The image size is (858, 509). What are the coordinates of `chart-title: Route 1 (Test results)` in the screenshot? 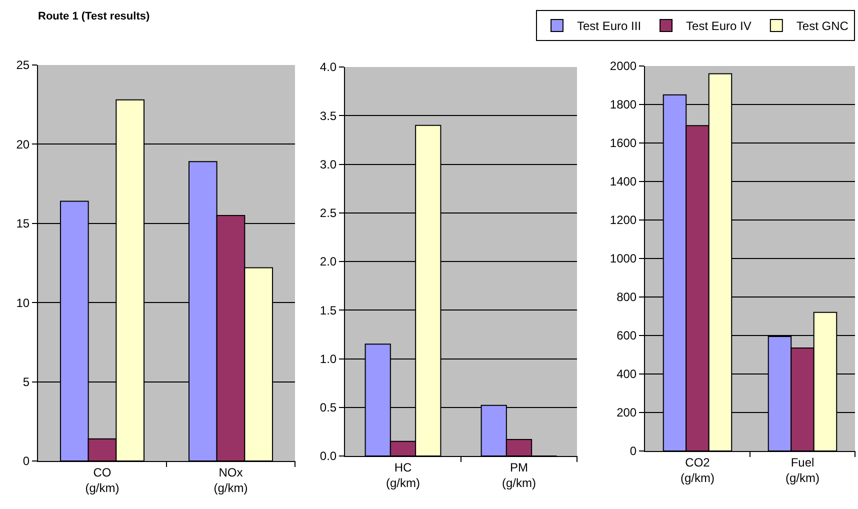 It's located at (94, 16).